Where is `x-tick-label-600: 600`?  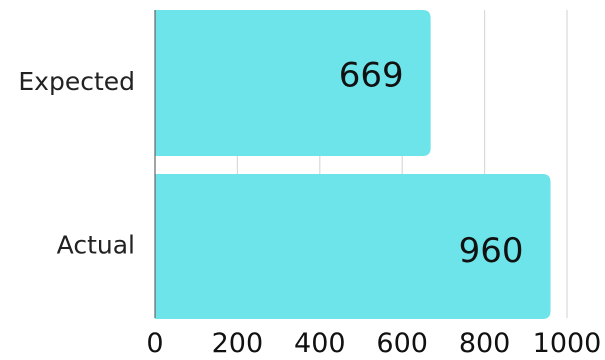 x-tick-label-600: 600 is located at coordinates (402, 343).